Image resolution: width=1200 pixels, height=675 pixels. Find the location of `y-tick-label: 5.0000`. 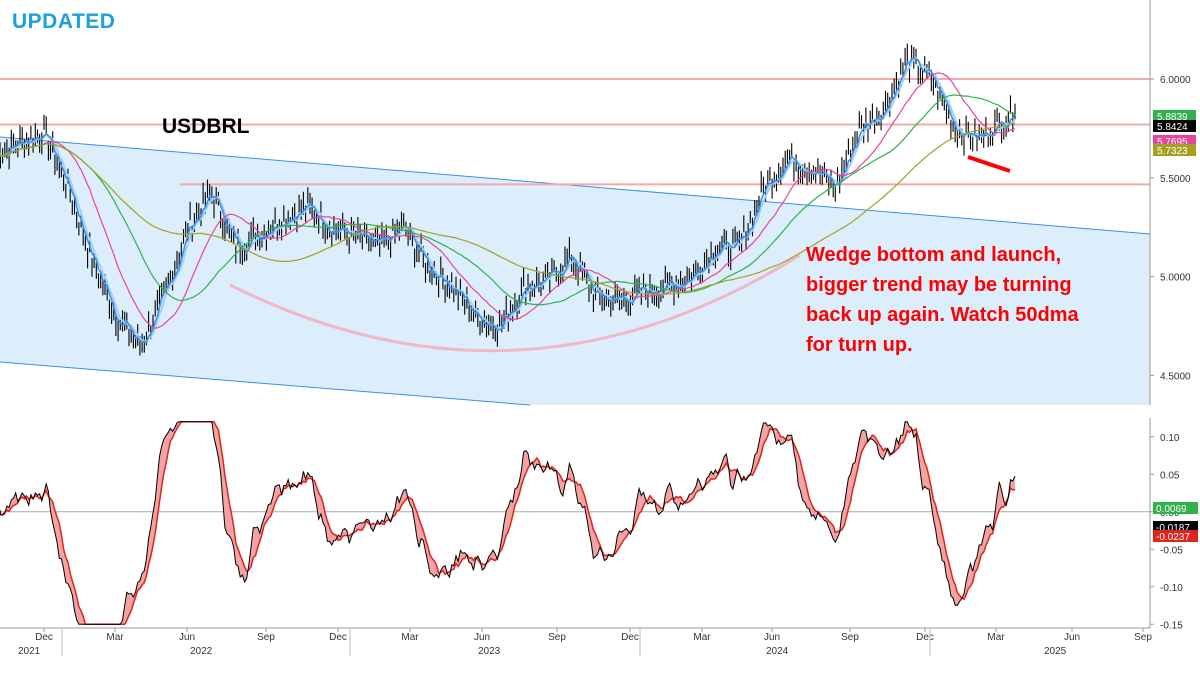

y-tick-label: 5.0000 is located at coordinates (1175, 278).